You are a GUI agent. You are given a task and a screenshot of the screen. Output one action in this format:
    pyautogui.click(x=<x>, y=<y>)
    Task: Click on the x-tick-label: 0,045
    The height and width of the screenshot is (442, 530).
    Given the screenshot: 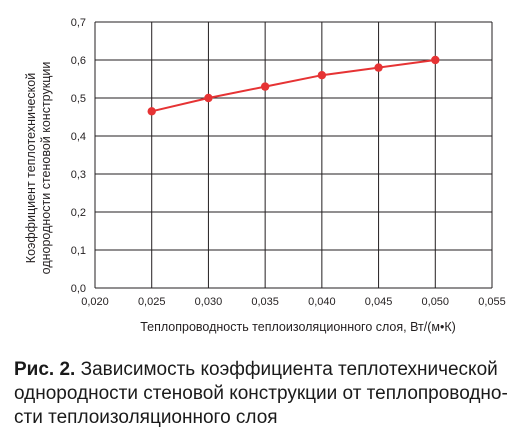 What is the action you would take?
    pyautogui.click(x=379, y=302)
    